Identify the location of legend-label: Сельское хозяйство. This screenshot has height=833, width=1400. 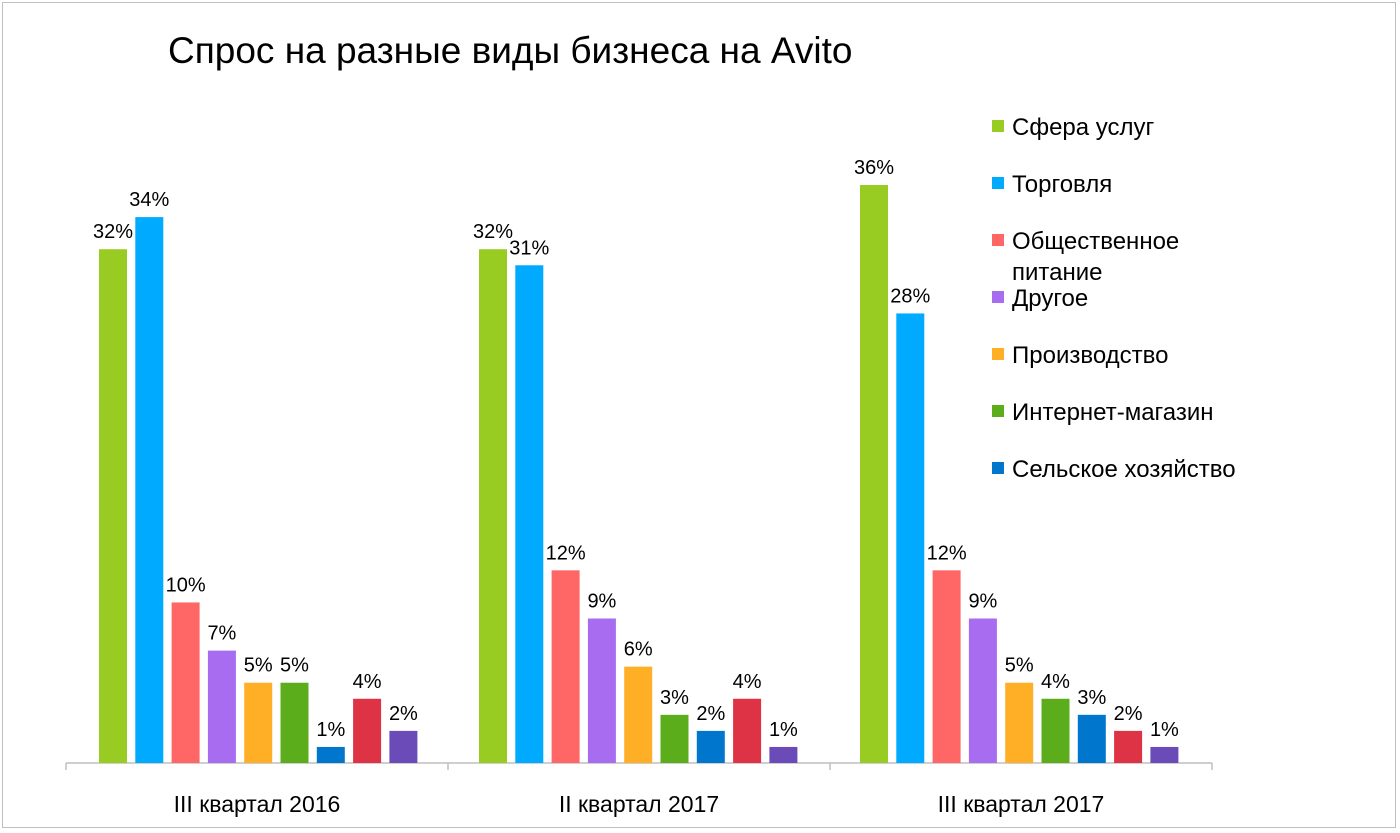
(1124, 469).